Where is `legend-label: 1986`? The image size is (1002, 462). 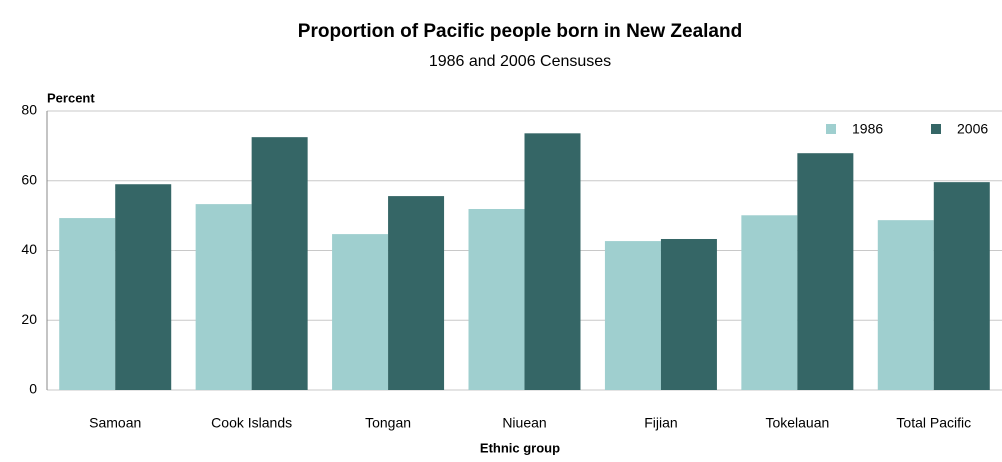
legend-label: 1986 is located at coordinates (867, 129).